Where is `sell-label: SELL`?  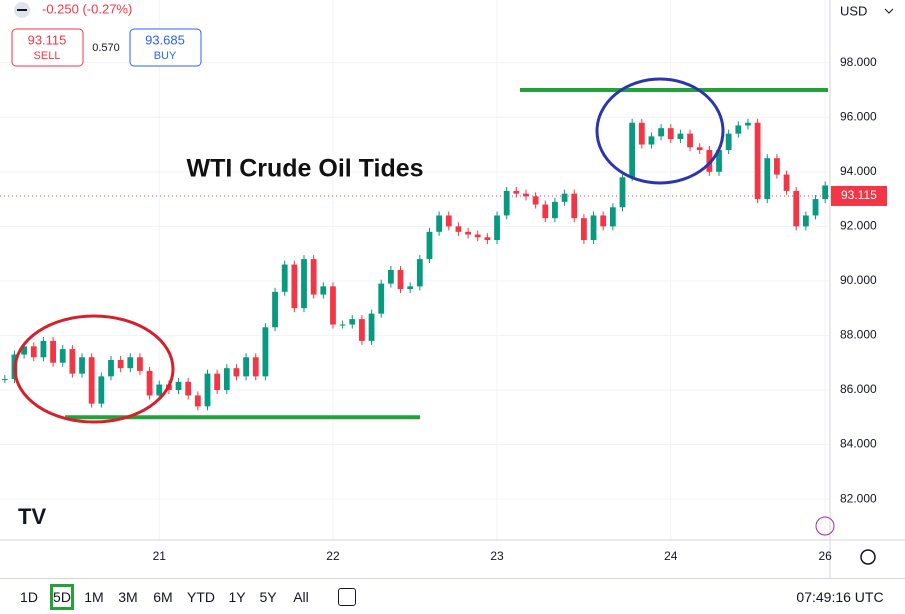
sell-label: SELL is located at coordinates (47, 56).